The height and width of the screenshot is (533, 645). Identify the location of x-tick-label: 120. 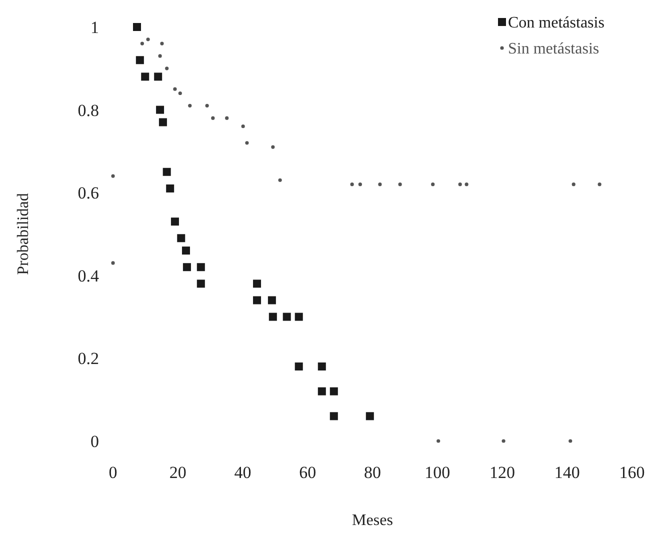
(502, 472).